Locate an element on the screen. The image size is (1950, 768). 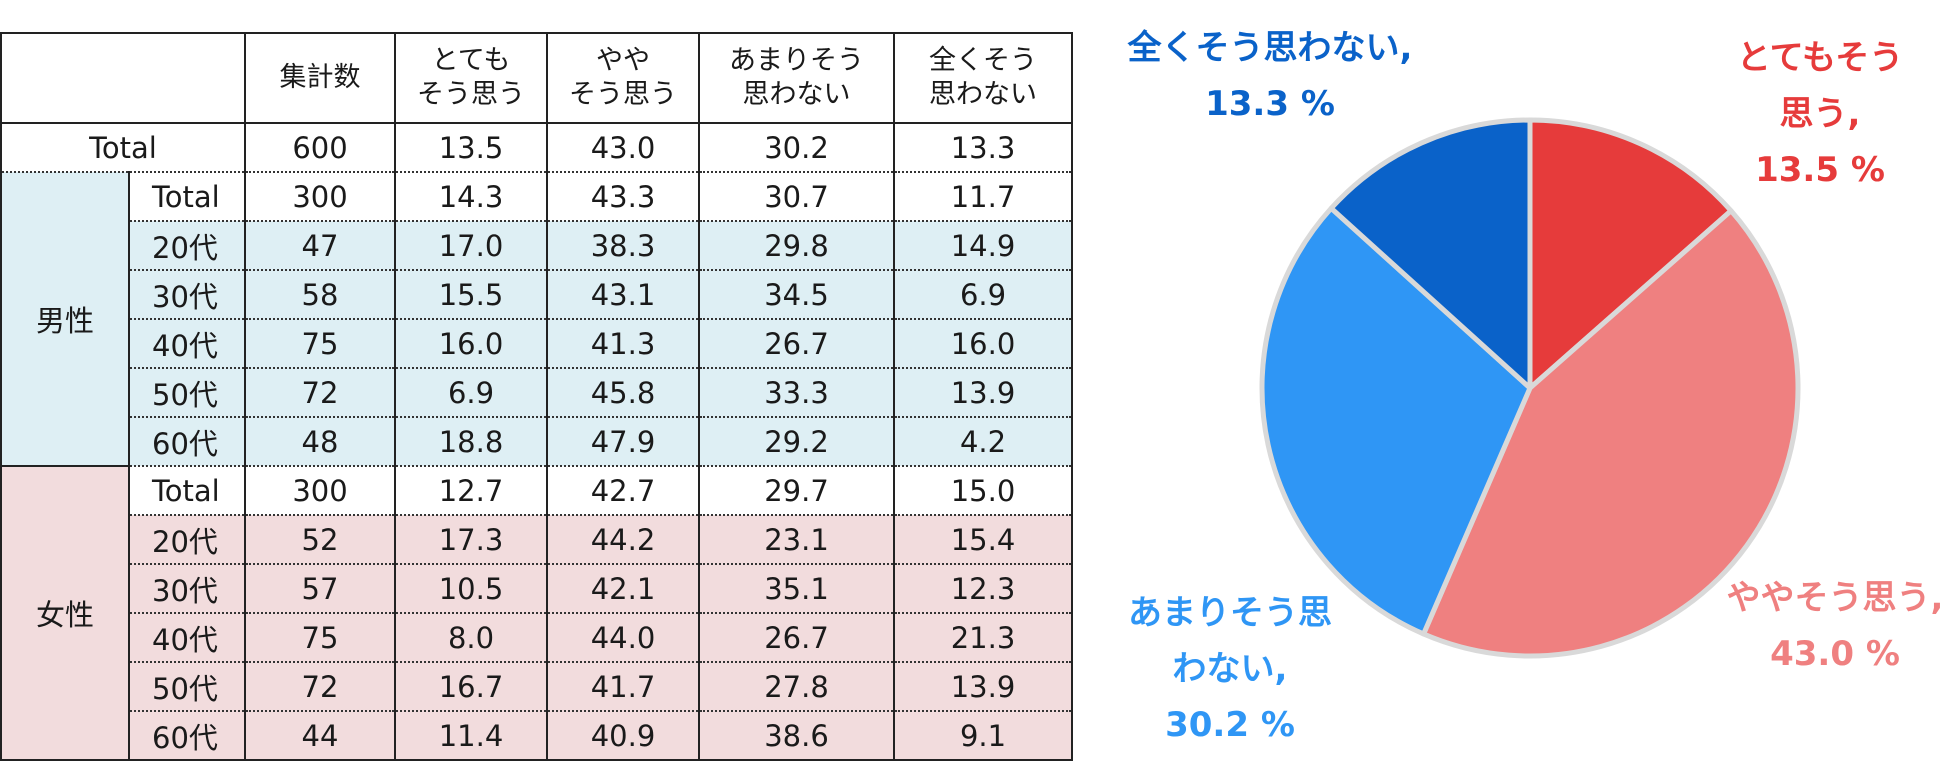
table-cell: 42.7 is located at coordinates (623, 491).